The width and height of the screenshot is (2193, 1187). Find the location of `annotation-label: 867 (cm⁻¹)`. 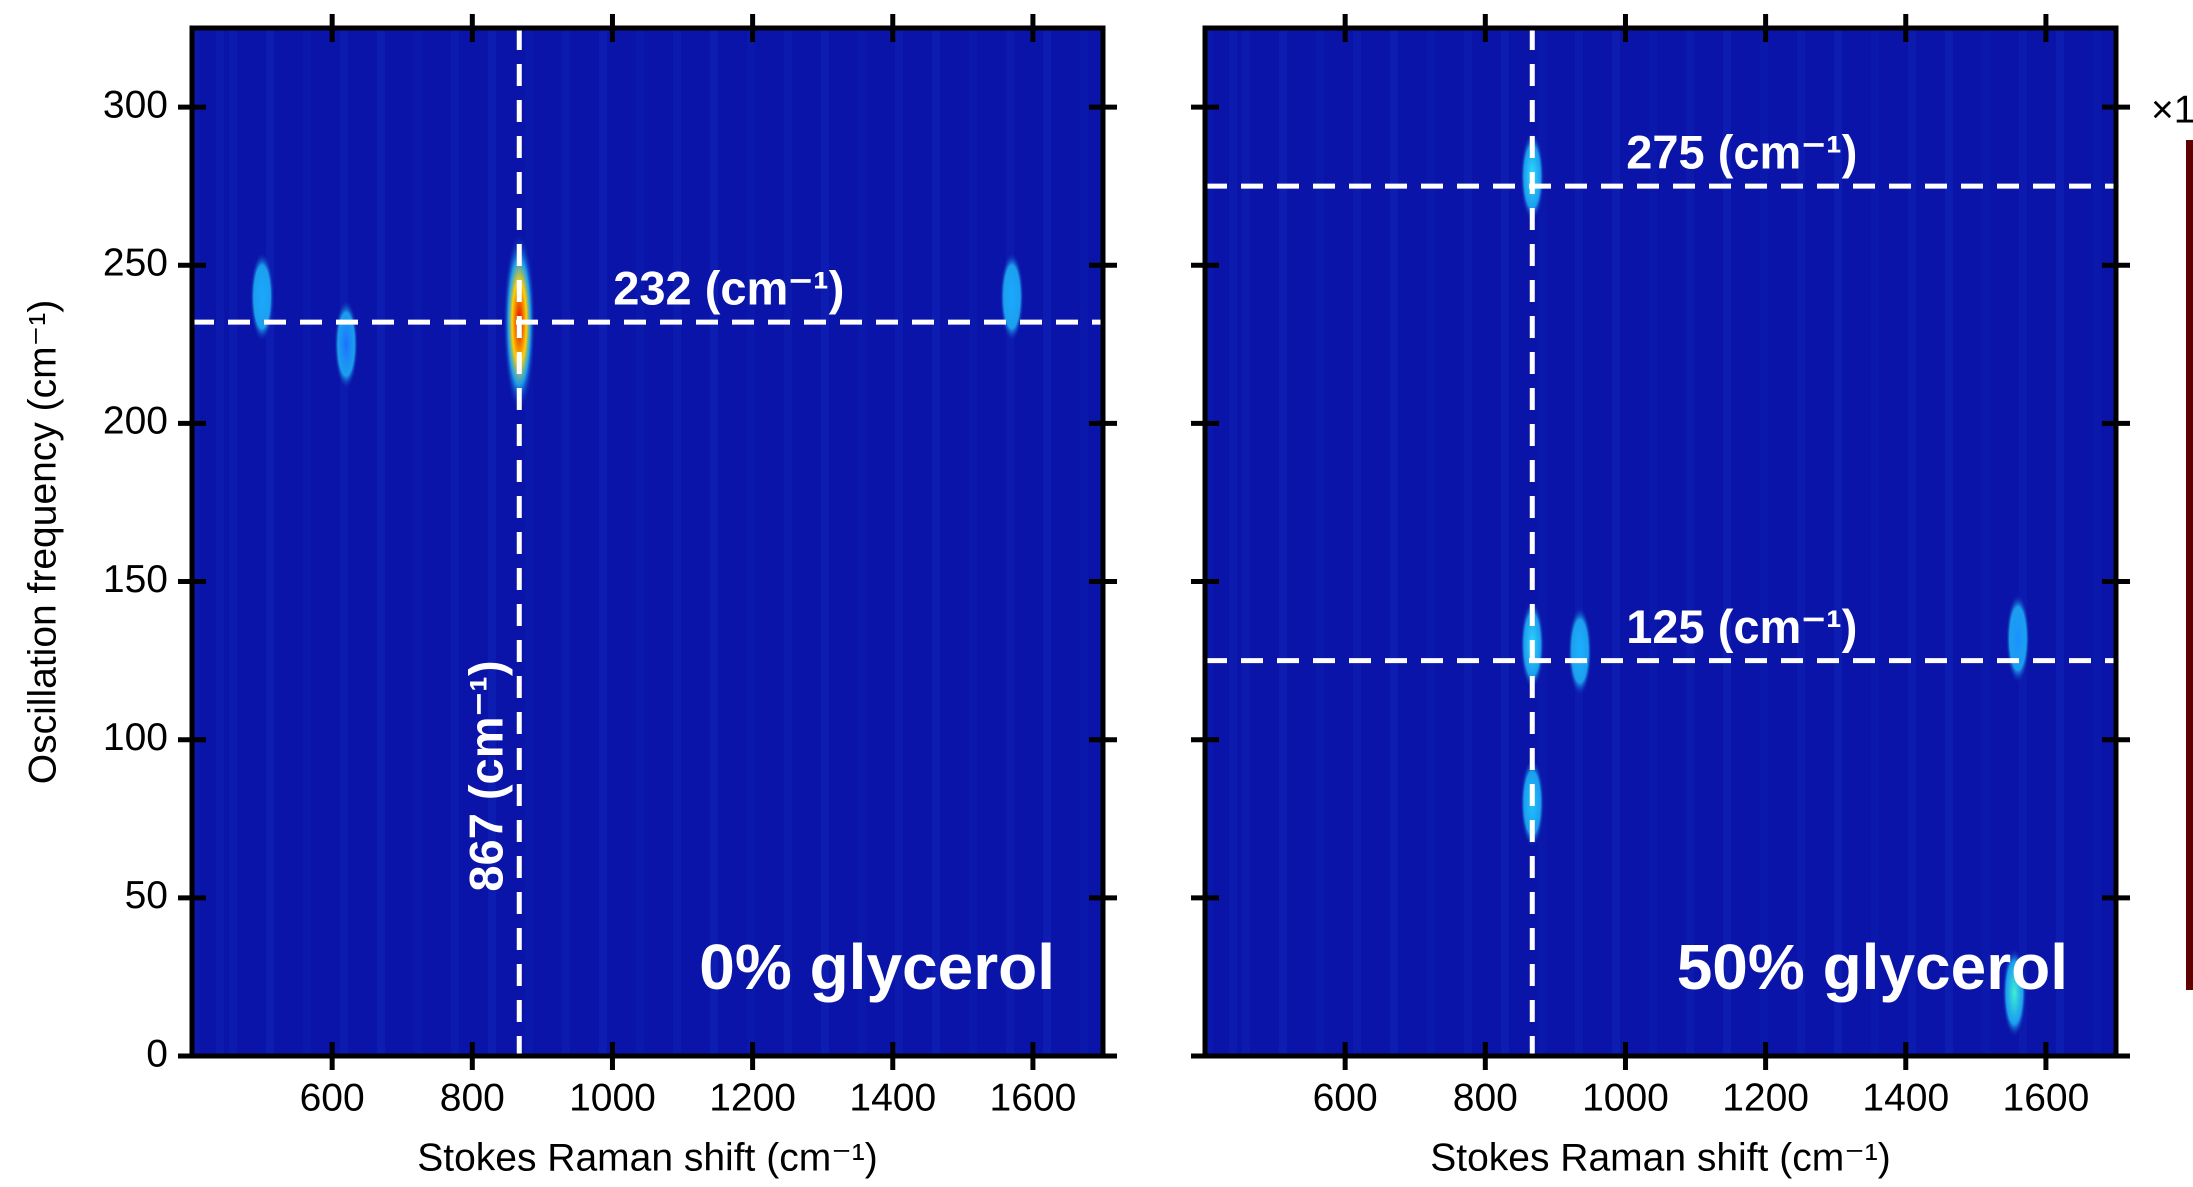

annotation-label: 867 (cm⁻¹) is located at coordinates (486, 775).